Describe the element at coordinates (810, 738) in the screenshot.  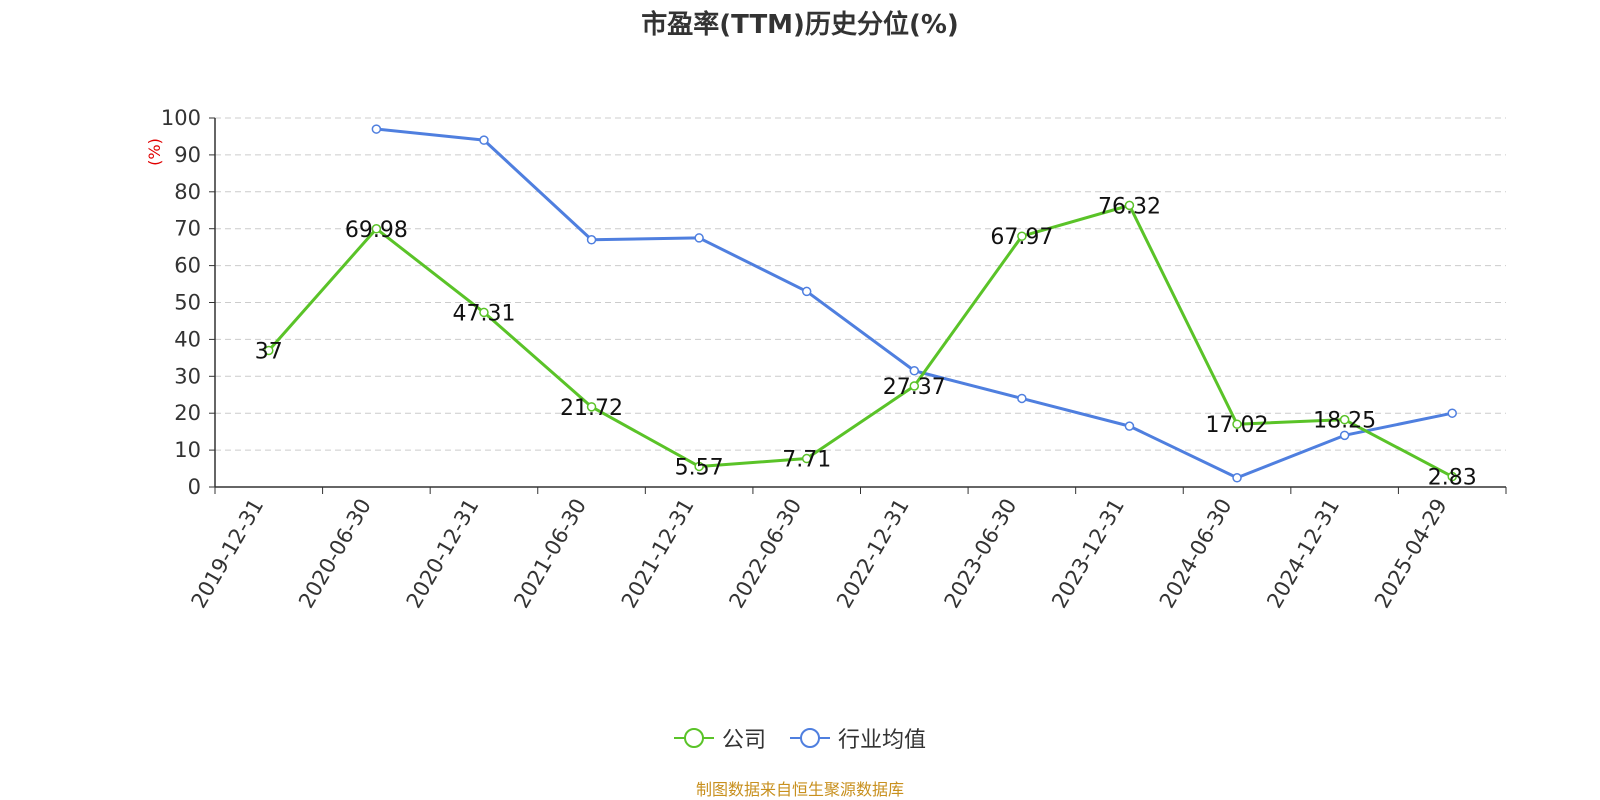
I see `legend-industry-icon` at that location.